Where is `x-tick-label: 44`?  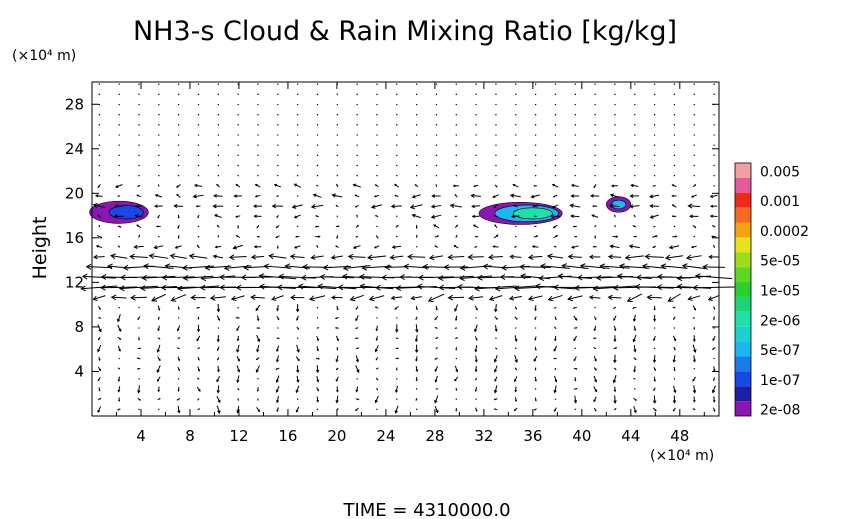 x-tick-label: 44 is located at coordinates (630, 436).